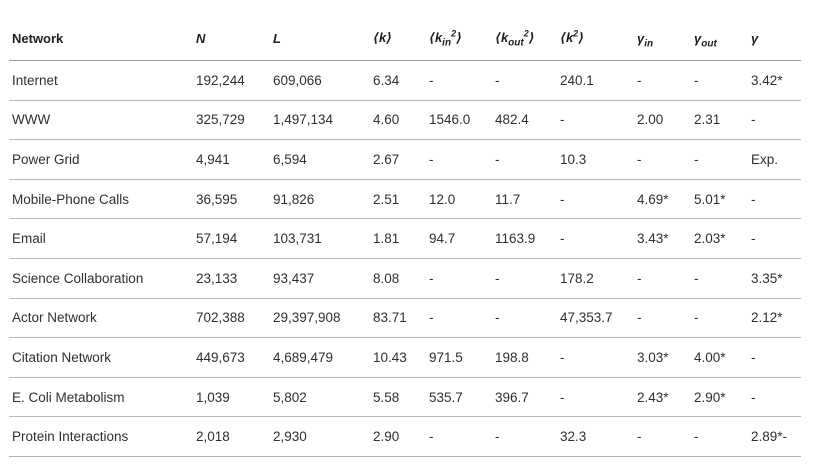  What do you see at coordinates (459, 238) in the screenshot?
I see `cell-kin2: 94.7` at bounding box center [459, 238].